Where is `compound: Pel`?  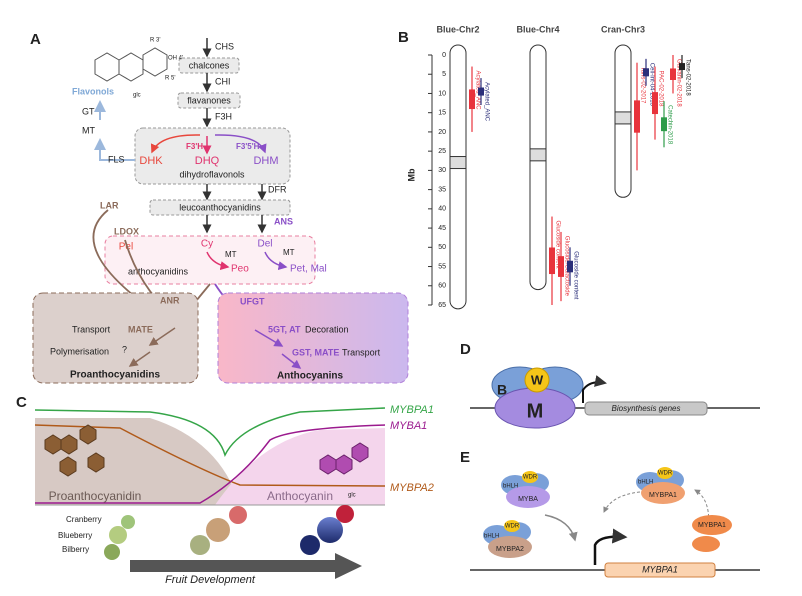
compound: Pel is located at coordinates (126, 247).